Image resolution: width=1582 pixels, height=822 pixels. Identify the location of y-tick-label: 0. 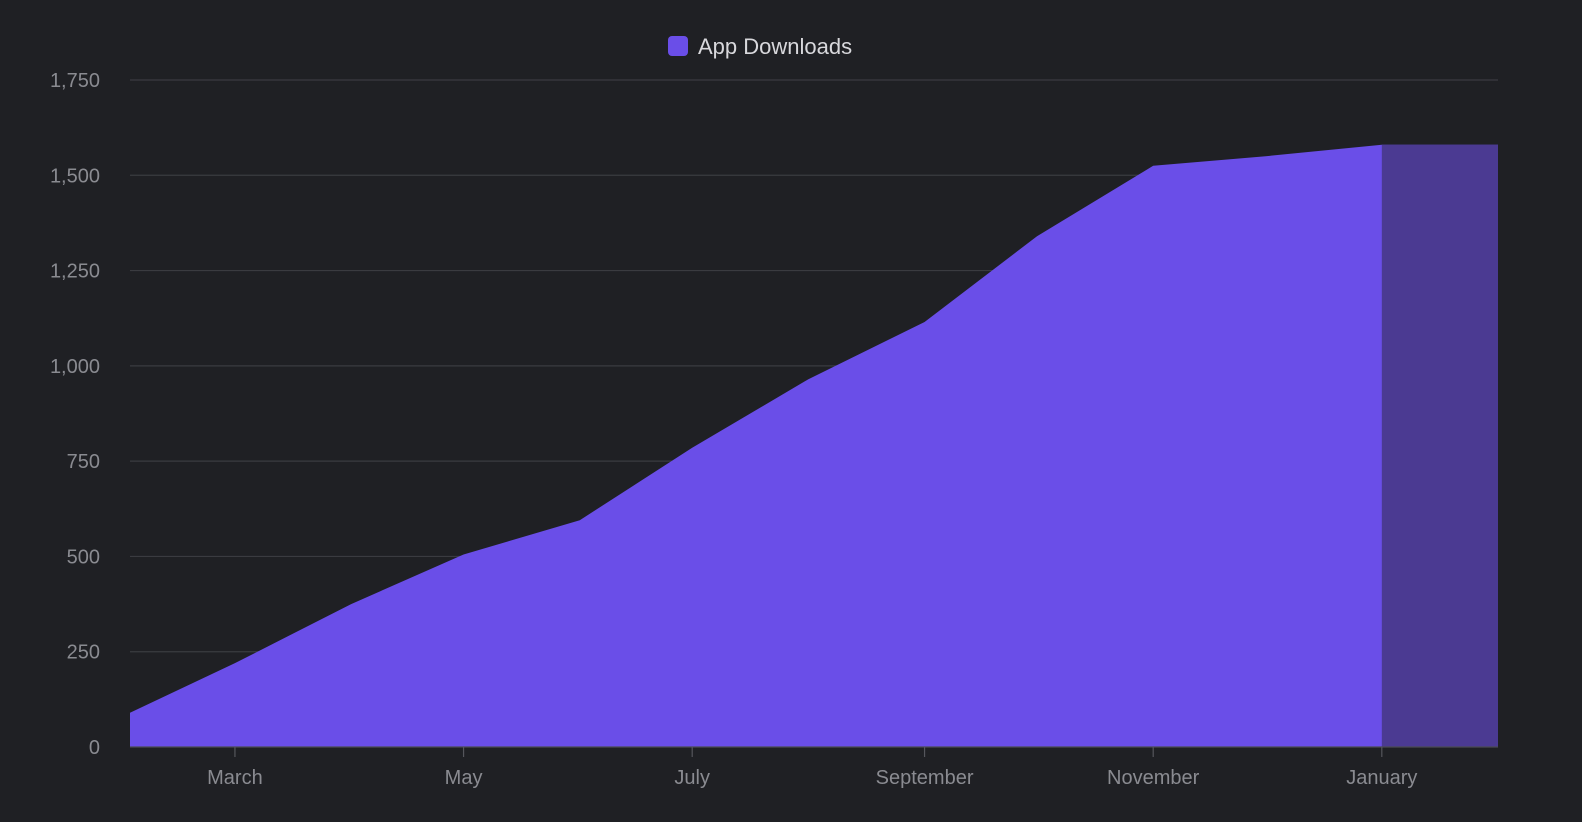
(94, 748).